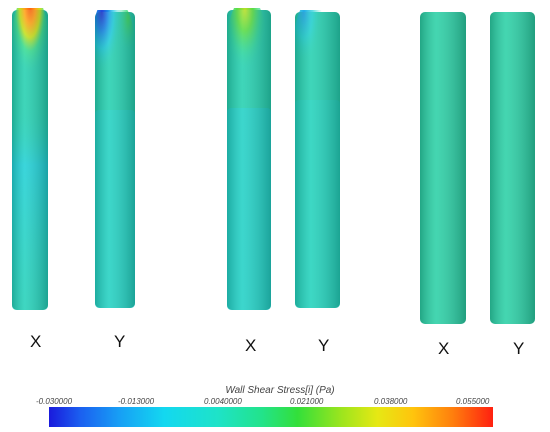 The height and width of the screenshot is (432, 550). What do you see at coordinates (30, 160) in the screenshot?
I see `cylinder-x-case1` at bounding box center [30, 160].